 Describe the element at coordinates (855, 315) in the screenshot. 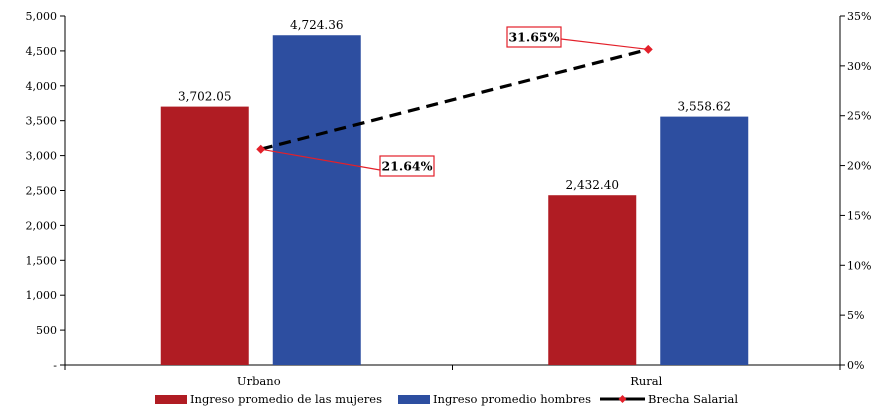

I see `right-tick-label: 5%` at that location.